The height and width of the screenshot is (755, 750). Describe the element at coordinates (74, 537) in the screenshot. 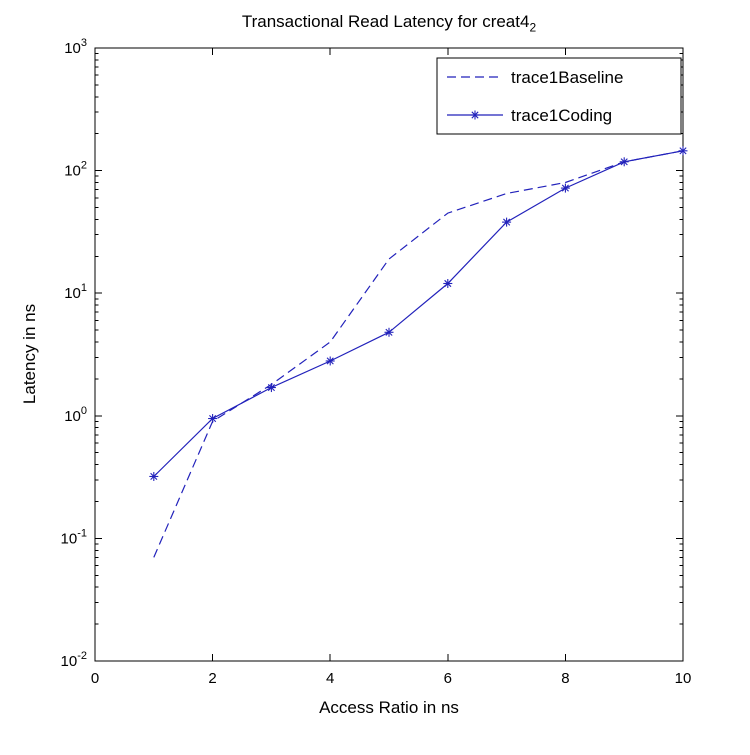

I see `y-tick-label: 10⁻¹` at that location.